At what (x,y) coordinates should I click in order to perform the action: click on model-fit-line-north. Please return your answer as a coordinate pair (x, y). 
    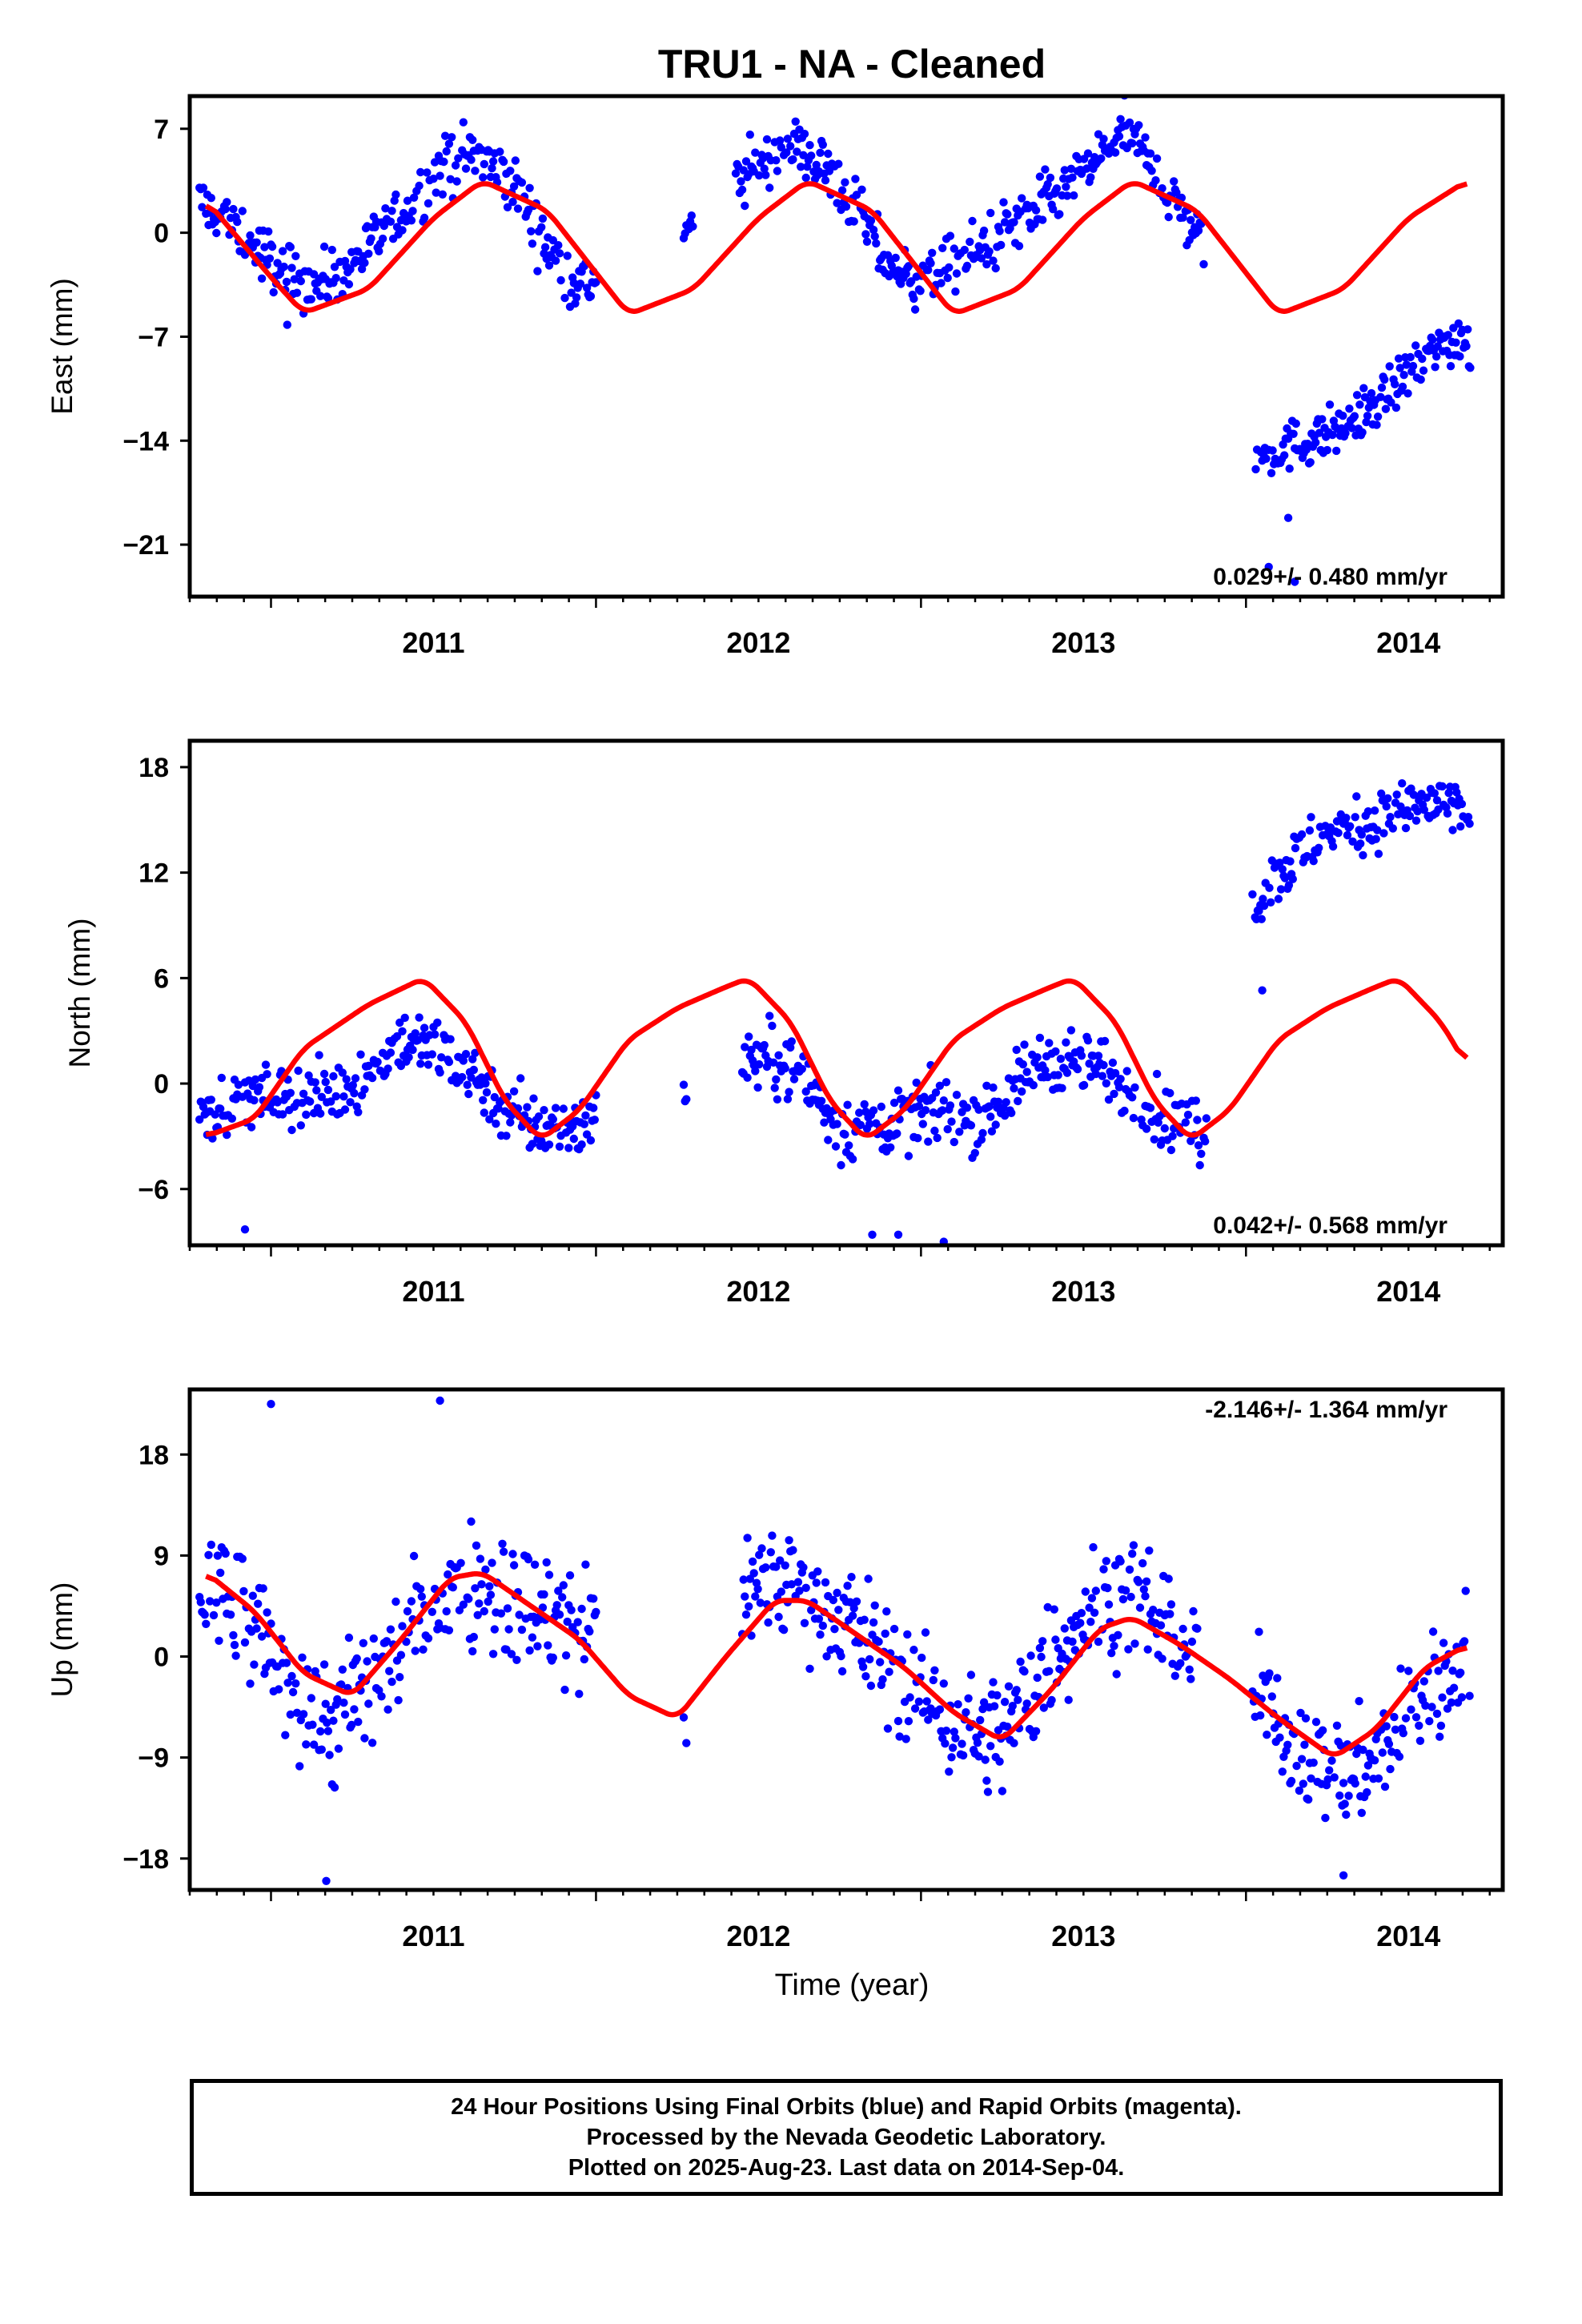
    Looking at the image, I should click on (837, 1058).